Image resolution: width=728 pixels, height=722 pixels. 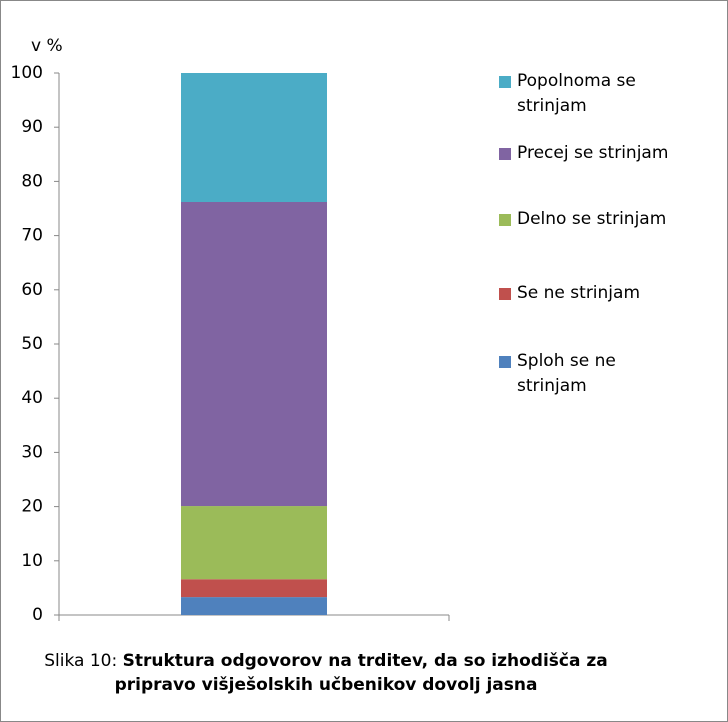 I want to click on legend-item: Delno se strinjam, so click(x=613, y=219).